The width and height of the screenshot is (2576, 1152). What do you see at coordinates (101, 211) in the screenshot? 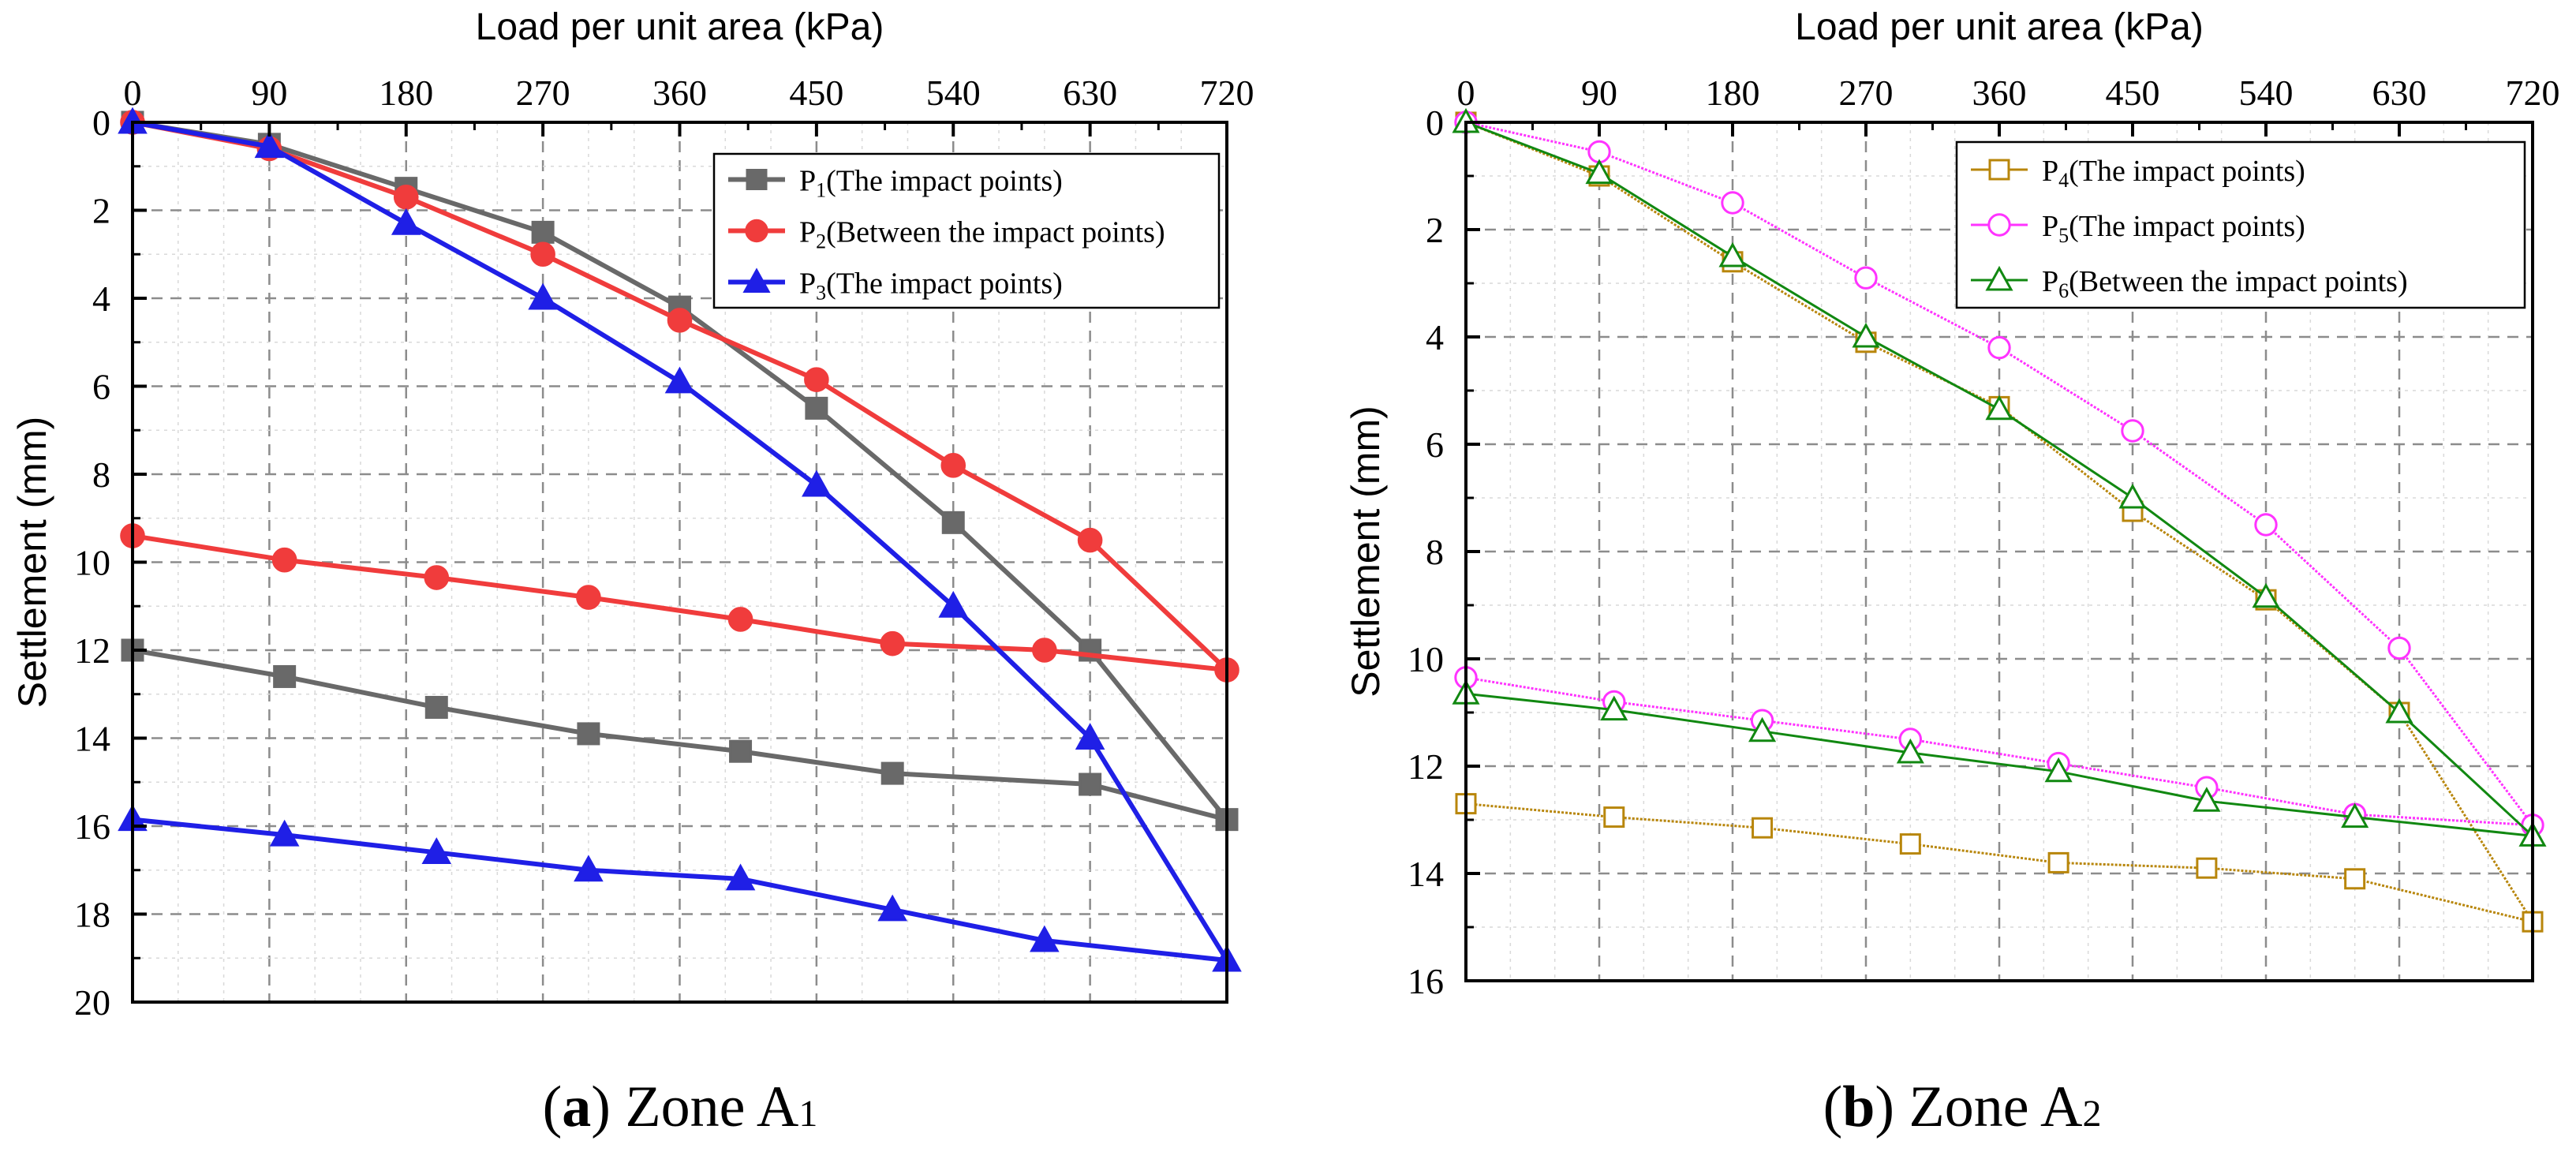
I see `y-tick-label: 2` at bounding box center [101, 211].